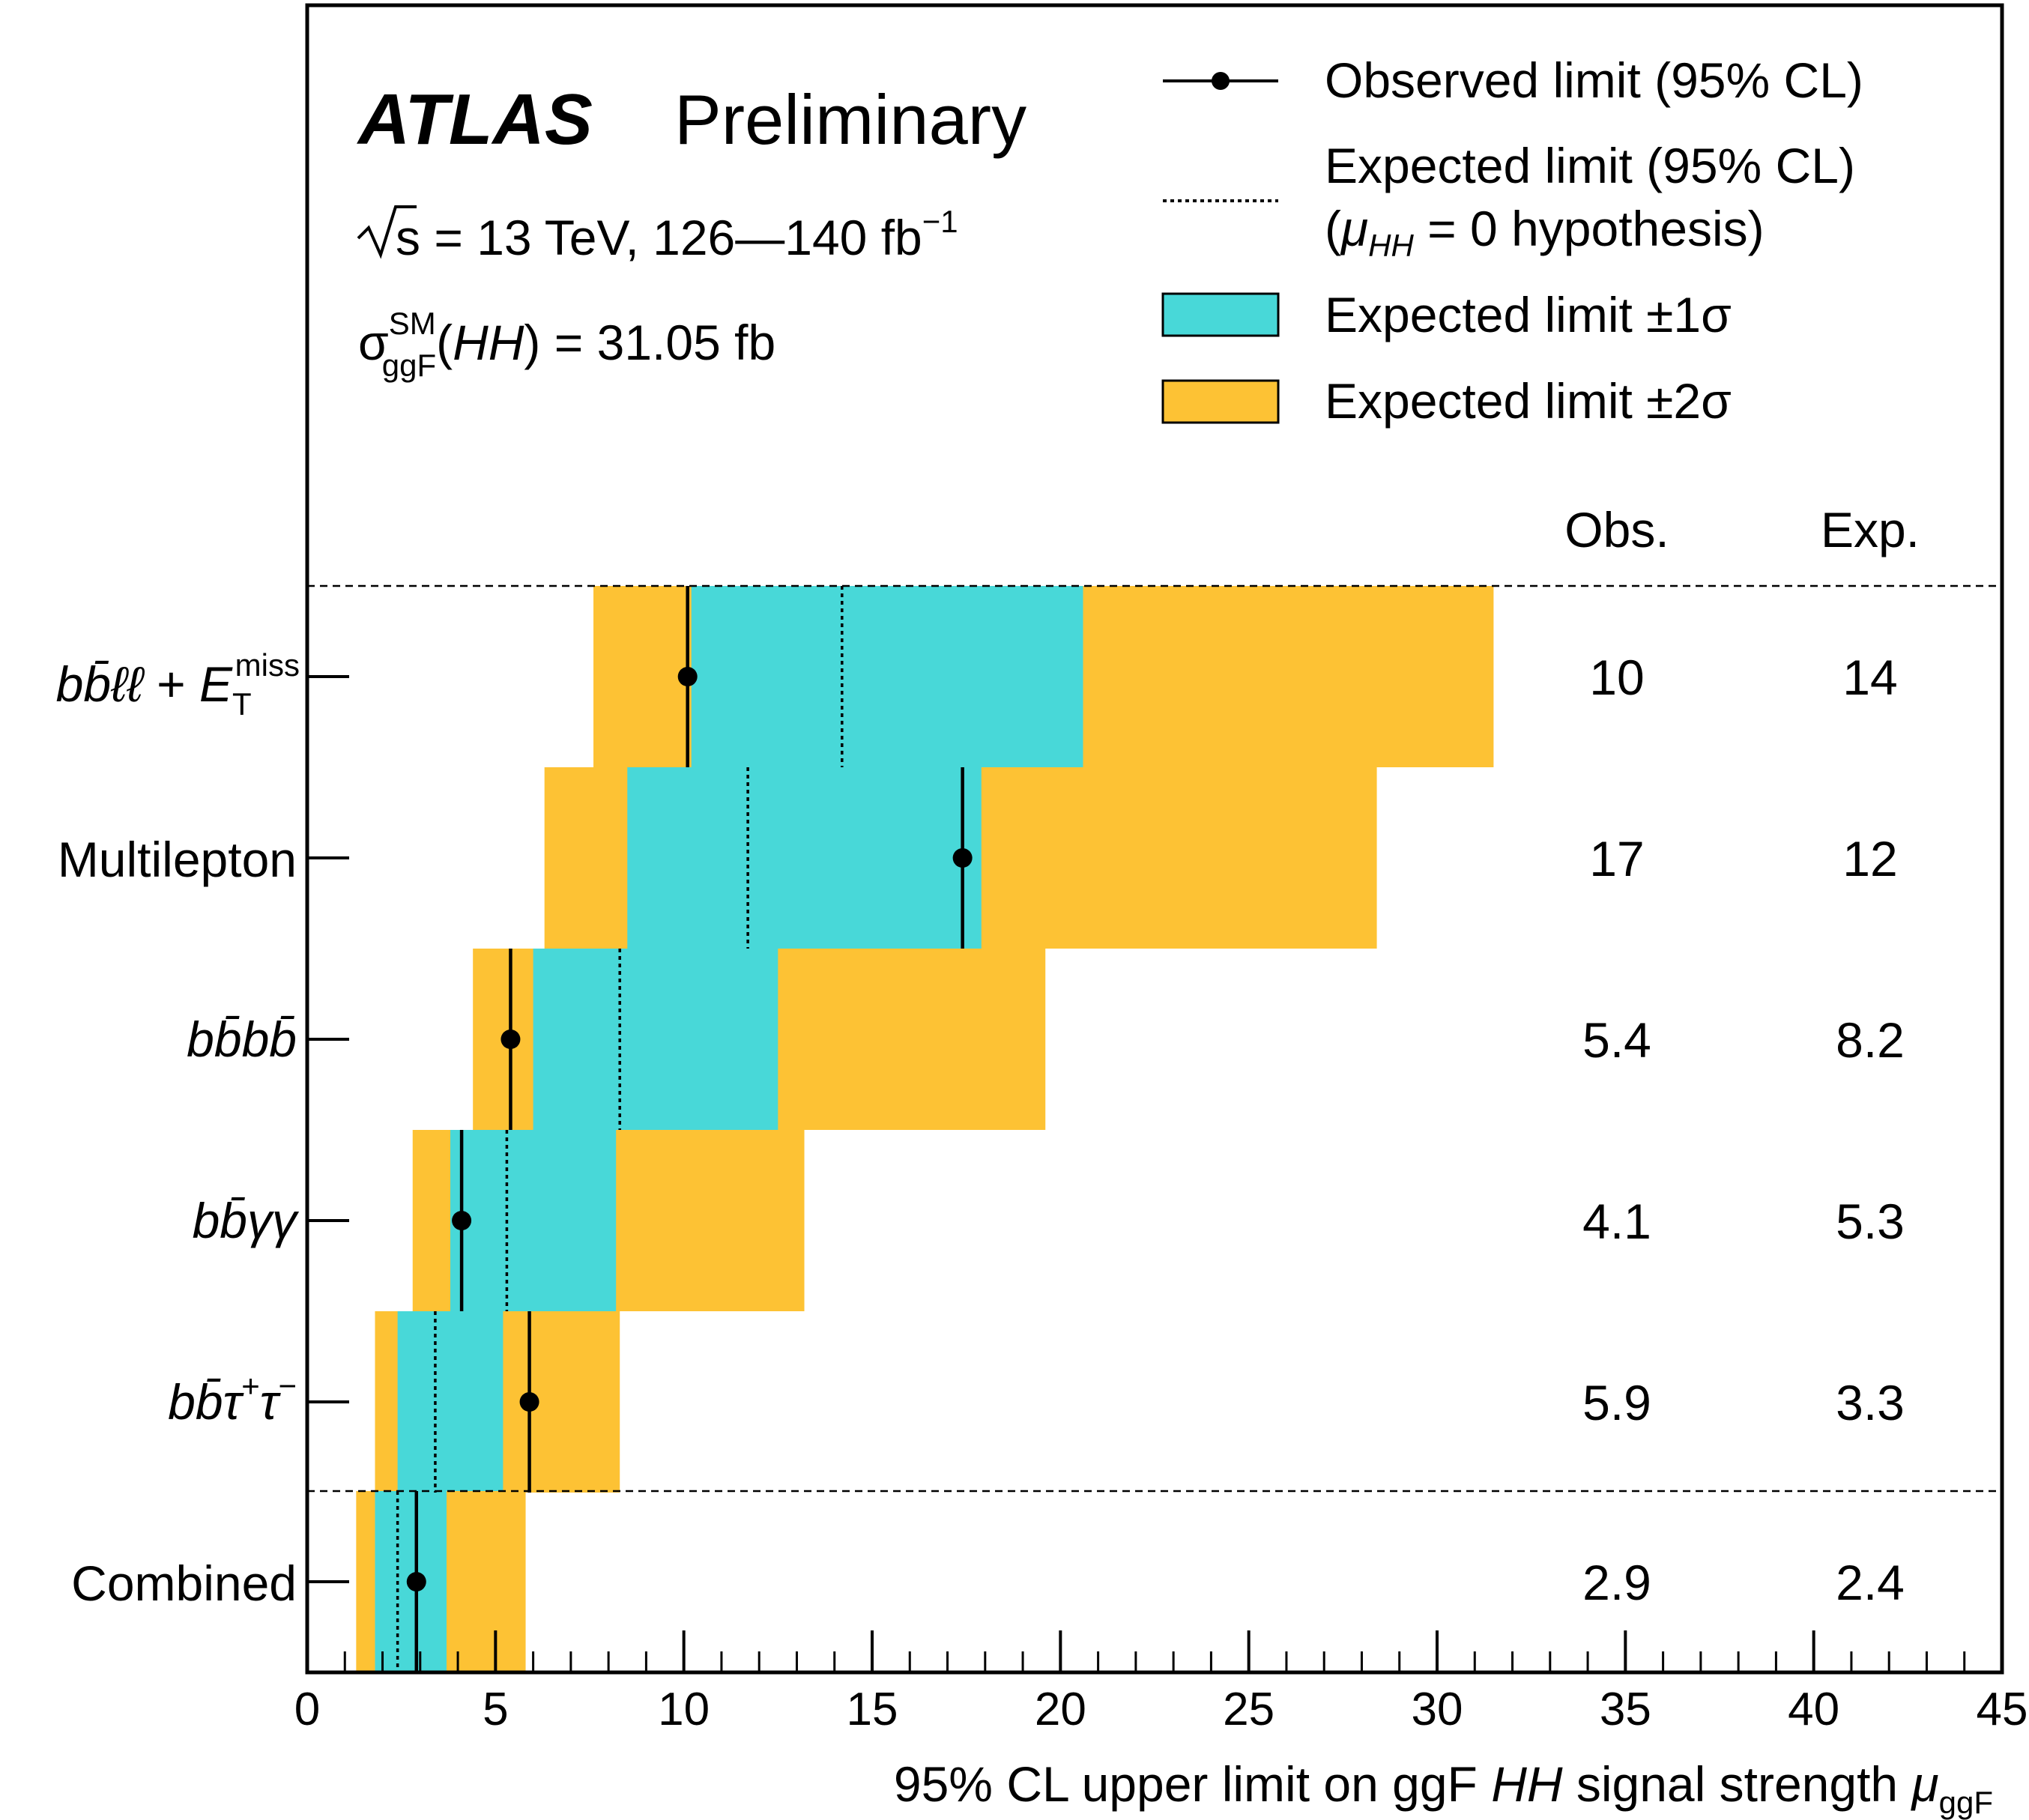  I want to click on x-tick-label: 35, so click(1625, 1710).